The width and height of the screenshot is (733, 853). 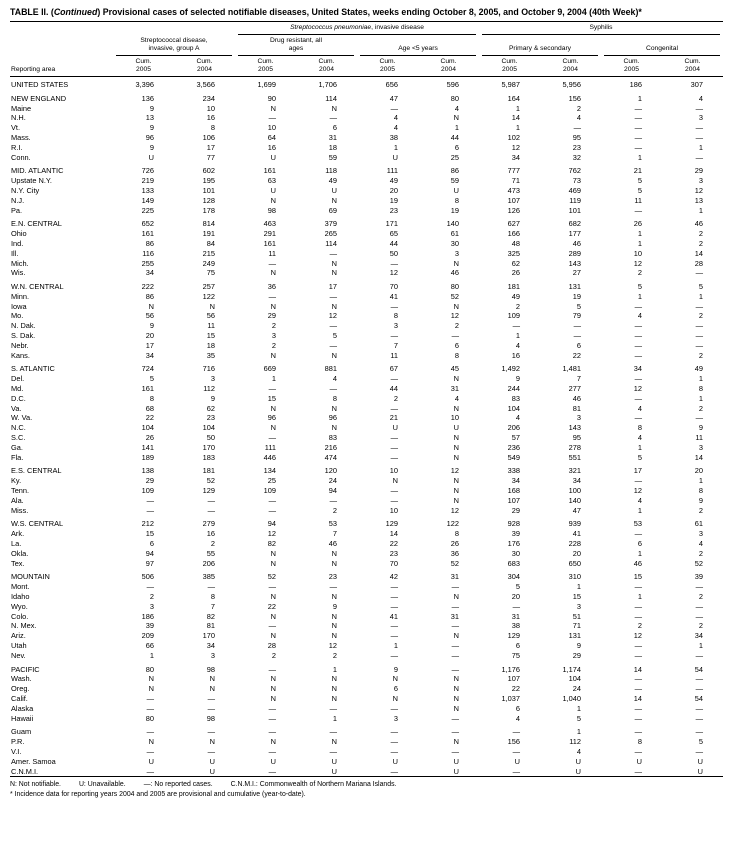 I want to click on value-cell: 59, so click(x=332, y=157).